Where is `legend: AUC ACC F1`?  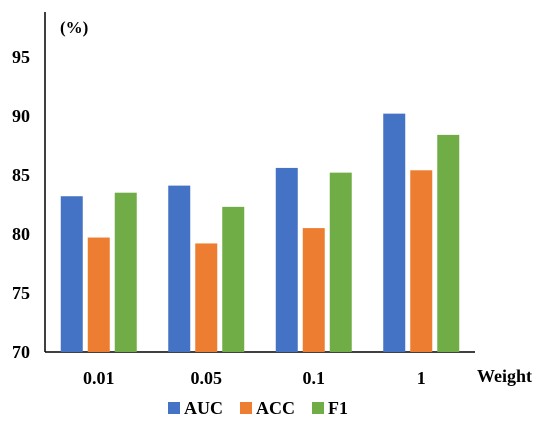
legend: AUC ACC F1 is located at coordinates (258, 408).